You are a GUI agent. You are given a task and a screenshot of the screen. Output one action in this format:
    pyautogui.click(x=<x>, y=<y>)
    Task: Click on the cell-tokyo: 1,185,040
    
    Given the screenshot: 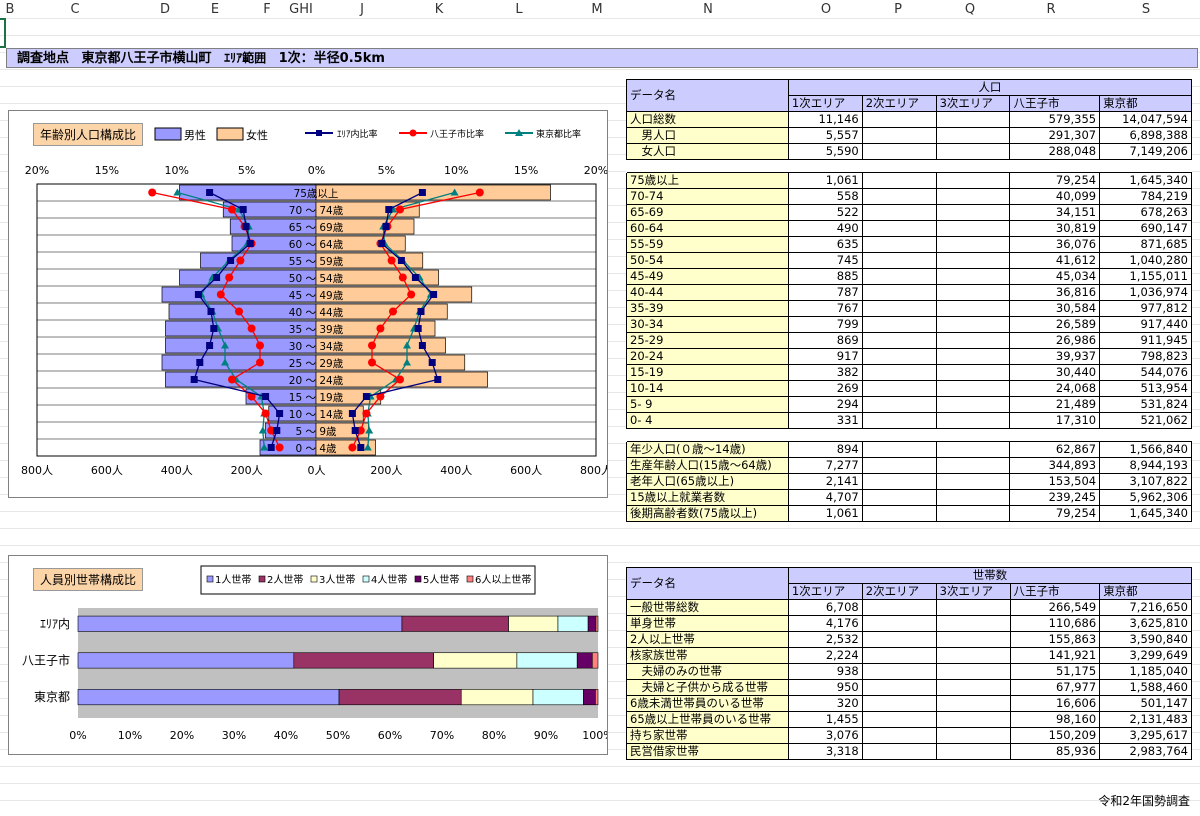 What is the action you would take?
    pyautogui.click(x=1145, y=671)
    